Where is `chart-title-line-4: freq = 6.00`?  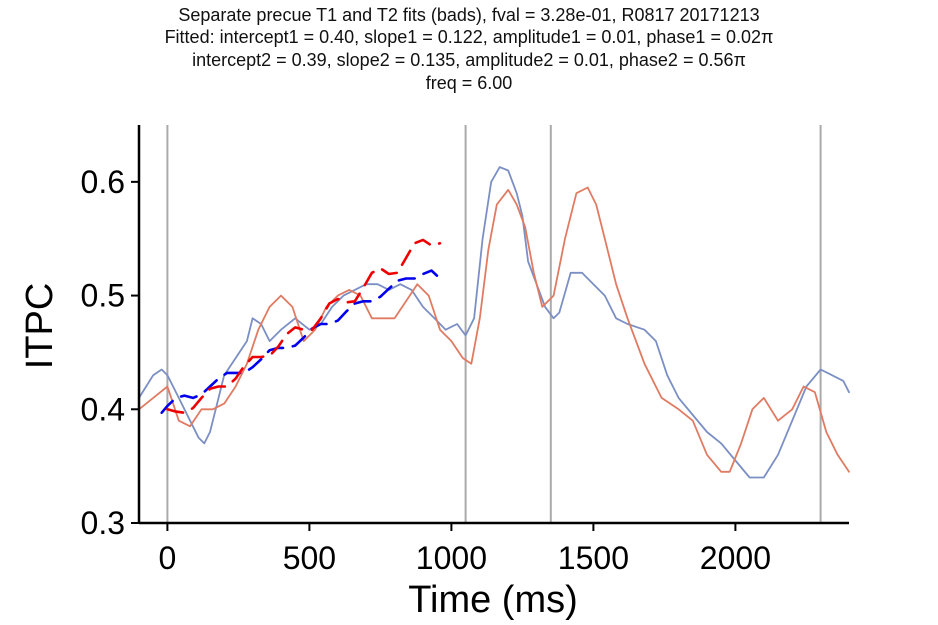
chart-title-line-4: freq = 6.00 is located at coordinates (469, 83).